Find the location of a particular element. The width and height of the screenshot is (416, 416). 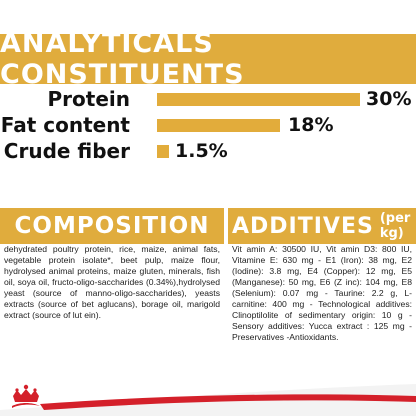

fat-content-bar is located at coordinates (218, 125).